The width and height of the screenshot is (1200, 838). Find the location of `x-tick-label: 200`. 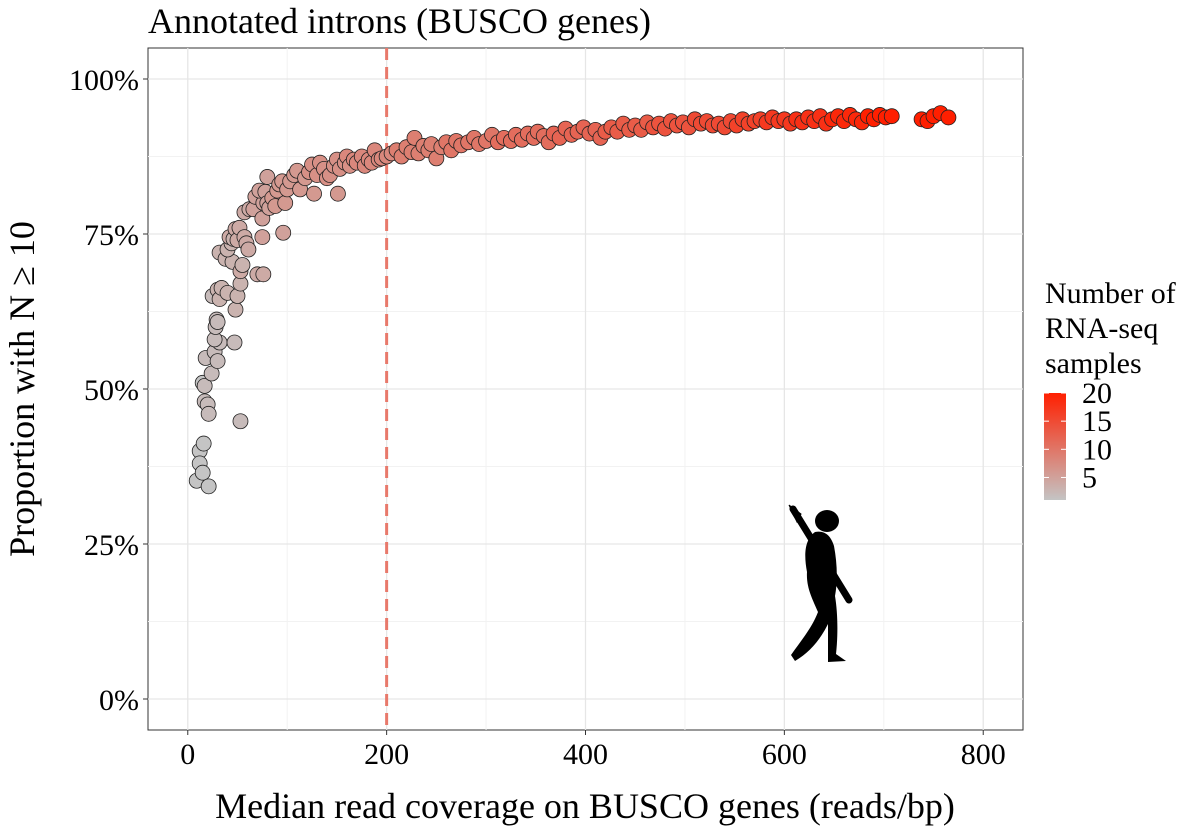

x-tick-label: 200 is located at coordinates (386, 754).